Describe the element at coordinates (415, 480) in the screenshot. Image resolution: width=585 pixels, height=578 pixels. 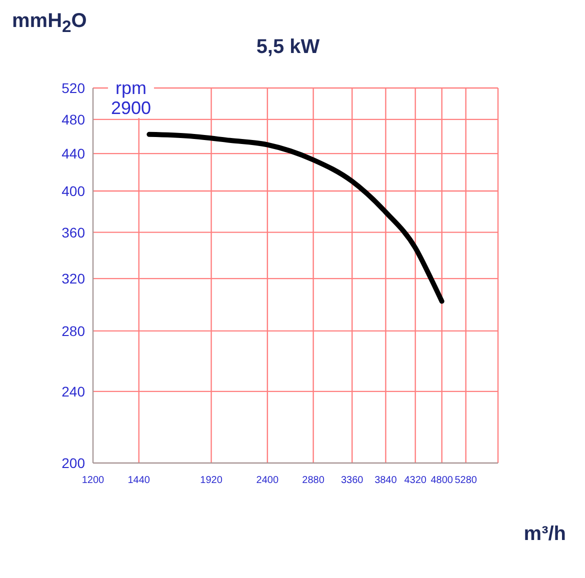
I see `x-tick-label: 4320` at that location.